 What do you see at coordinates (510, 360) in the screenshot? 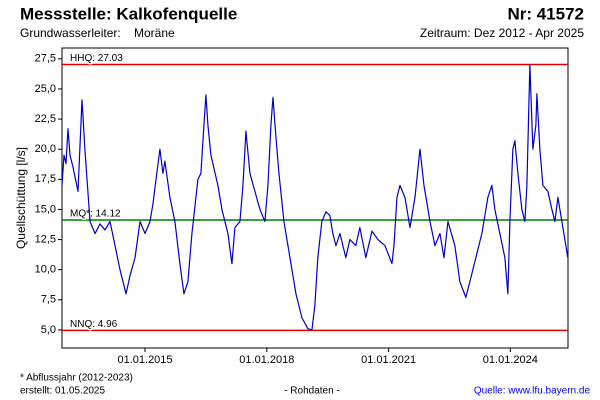
I see `x-tick-label: 01.01.2024` at bounding box center [510, 360].